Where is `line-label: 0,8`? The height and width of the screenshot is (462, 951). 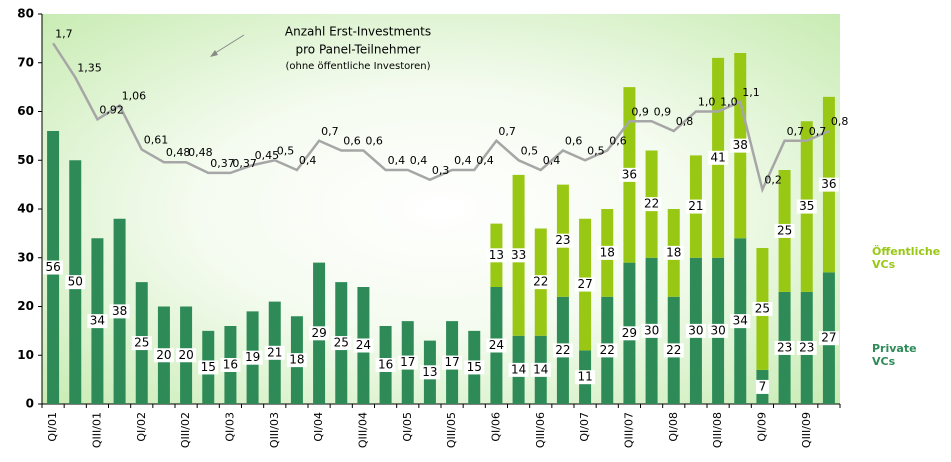 line-label: 0,8 is located at coordinates (685, 121).